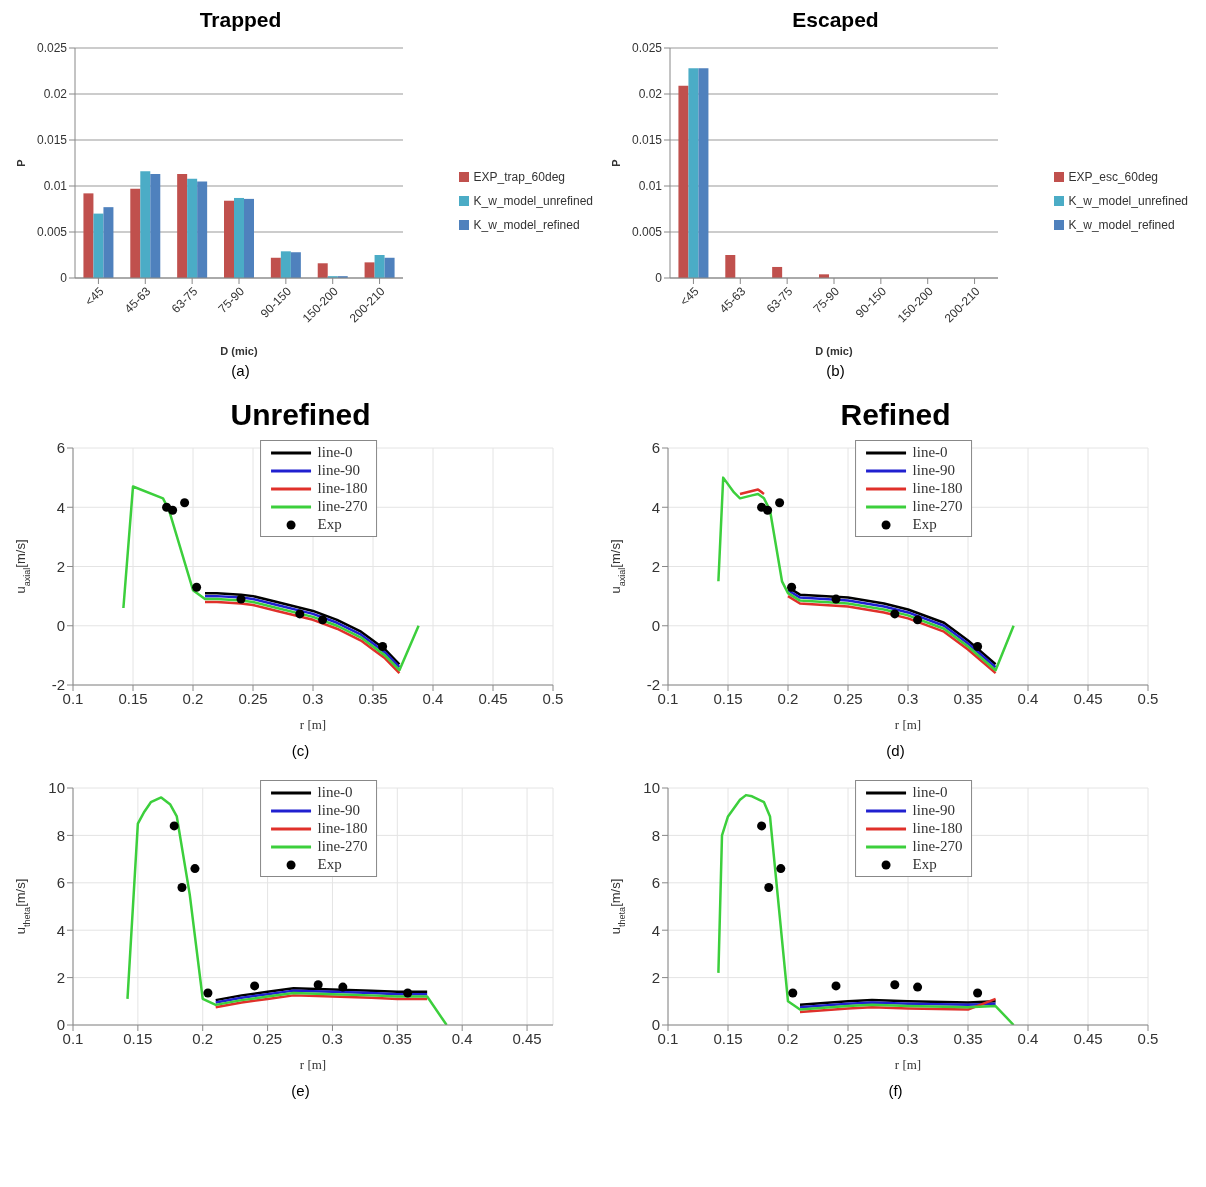  Describe the element at coordinates (647, 140) in the screenshot. I see `y-tick-label: 0.015` at that location.